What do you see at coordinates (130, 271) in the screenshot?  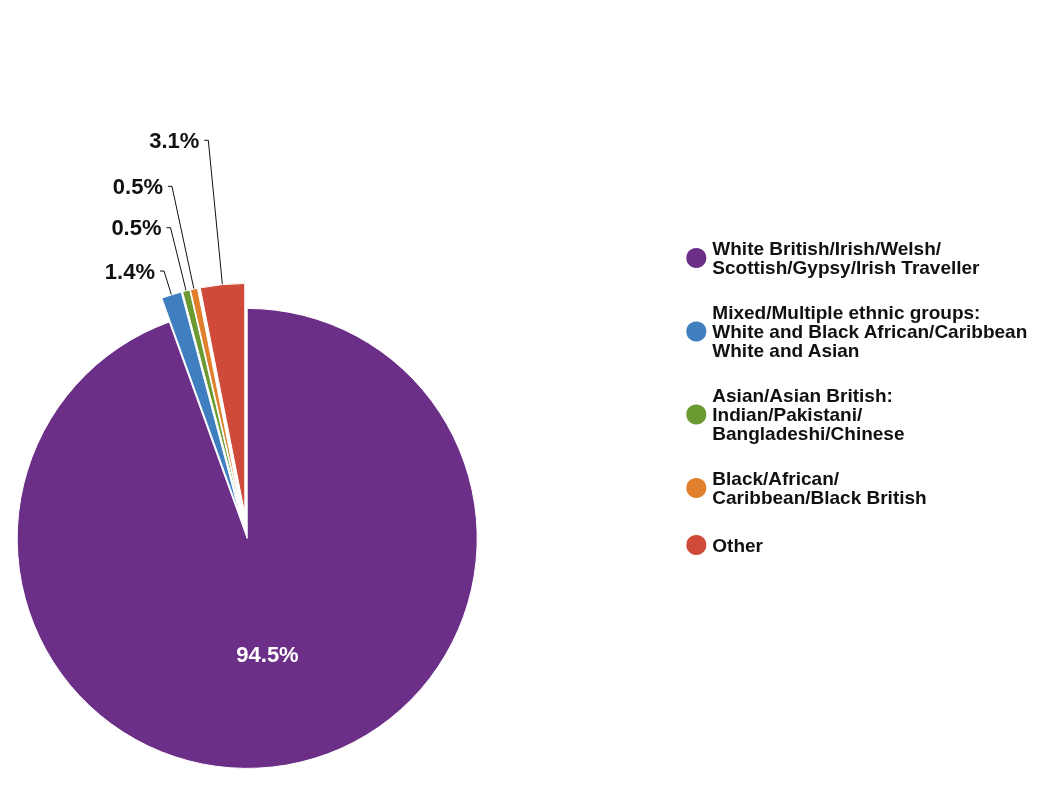 I see `data-label: 1.4%` at bounding box center [130, 271].